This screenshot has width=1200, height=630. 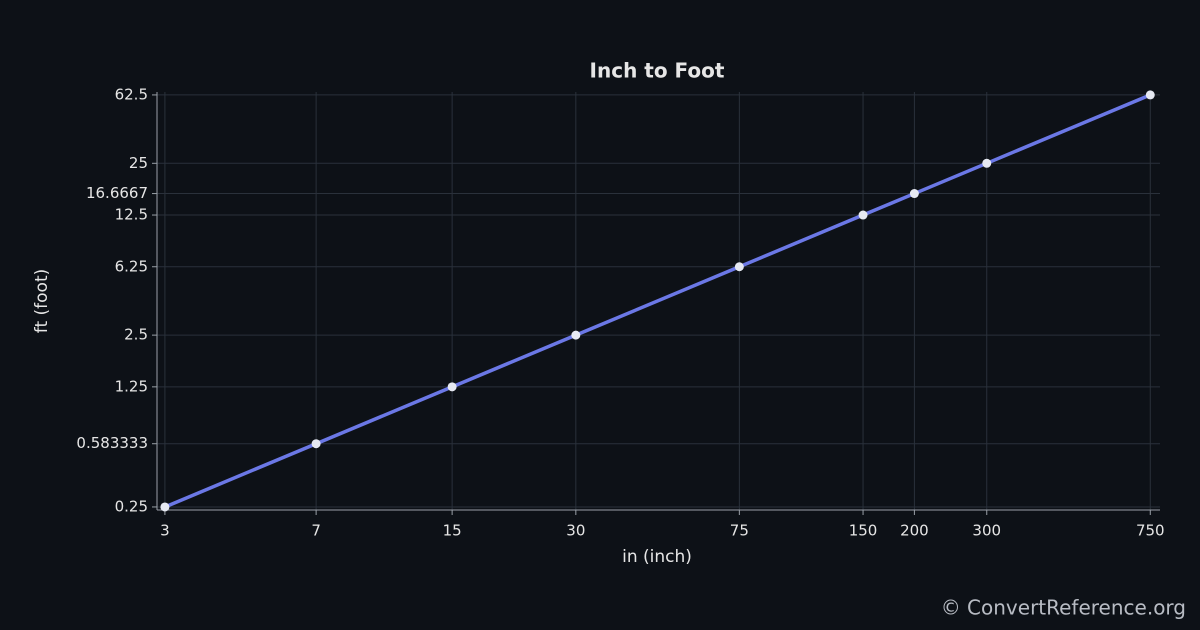 I want to click on y-tick-label: 0.583333, so click(x=112, y=443).